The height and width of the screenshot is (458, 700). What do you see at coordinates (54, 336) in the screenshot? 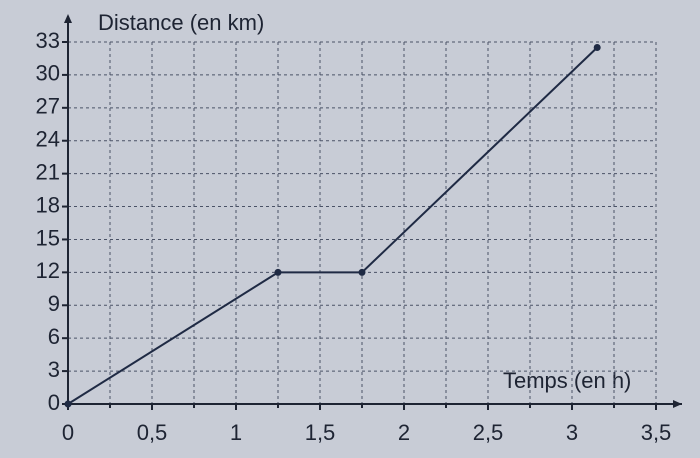
I see `y-tick-label: 6` at bounding box center [54, 336].